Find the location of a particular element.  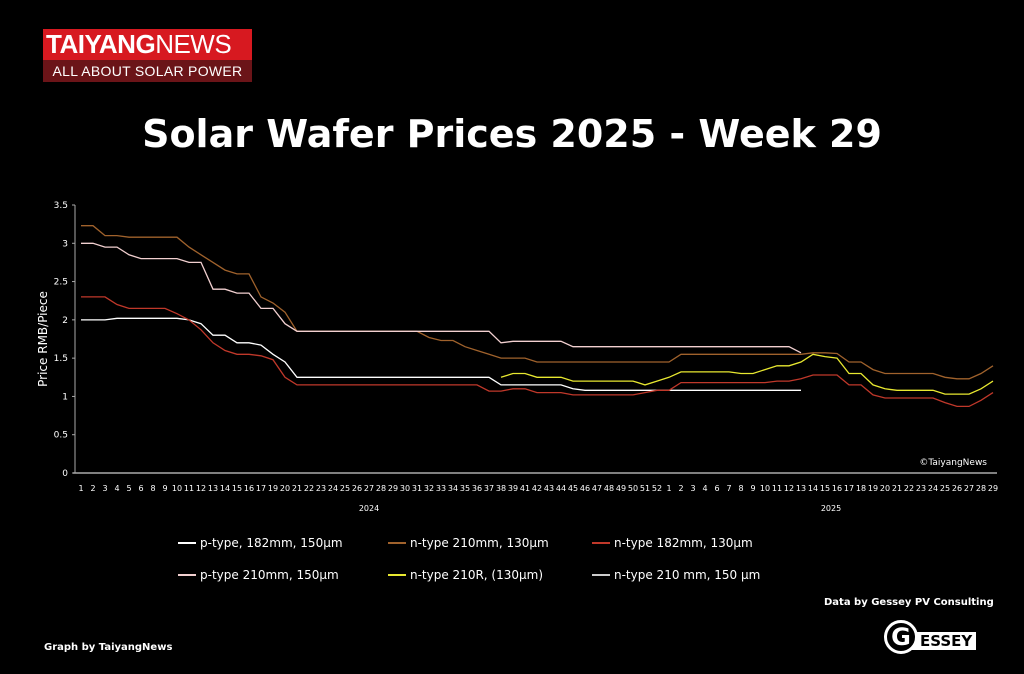

year-label: 2024 is located at coordinates (369, 508).